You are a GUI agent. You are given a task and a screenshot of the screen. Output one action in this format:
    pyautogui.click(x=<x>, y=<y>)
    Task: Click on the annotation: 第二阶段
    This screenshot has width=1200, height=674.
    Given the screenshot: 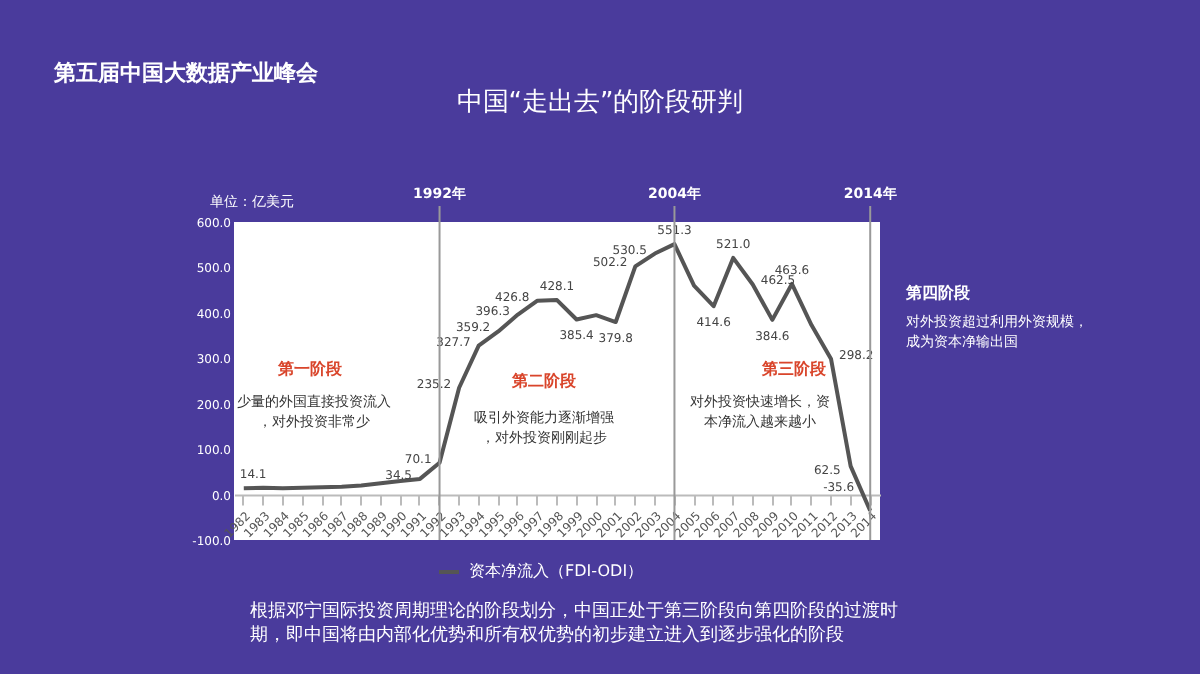 What is the action you would take?
    pyautogui.click(x=544, y=381)
    